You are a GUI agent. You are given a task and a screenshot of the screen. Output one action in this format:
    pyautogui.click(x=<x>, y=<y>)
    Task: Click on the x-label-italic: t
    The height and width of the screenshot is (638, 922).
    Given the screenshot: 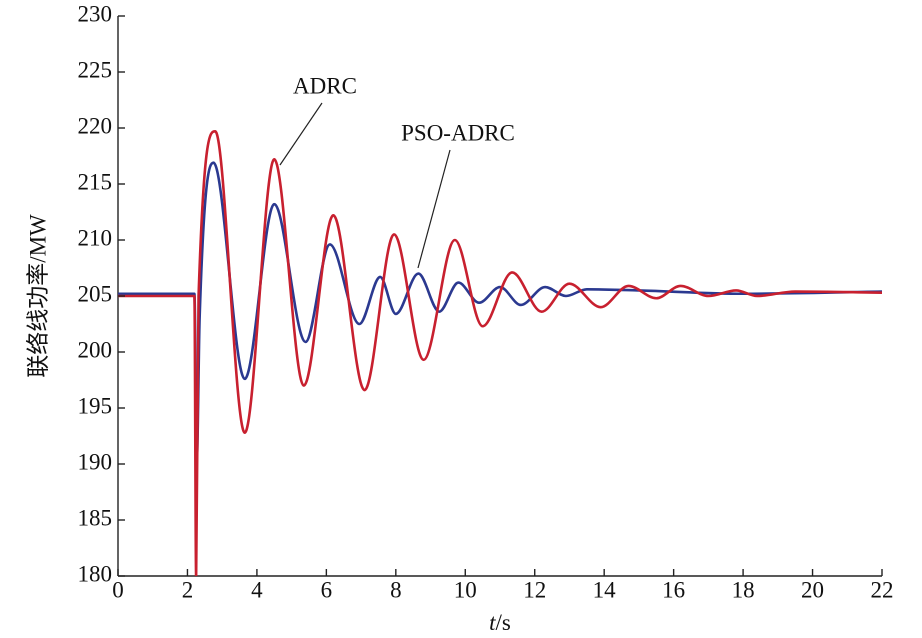 What is the action you would take?
    pyautogui.click(x=492, y=622)
    